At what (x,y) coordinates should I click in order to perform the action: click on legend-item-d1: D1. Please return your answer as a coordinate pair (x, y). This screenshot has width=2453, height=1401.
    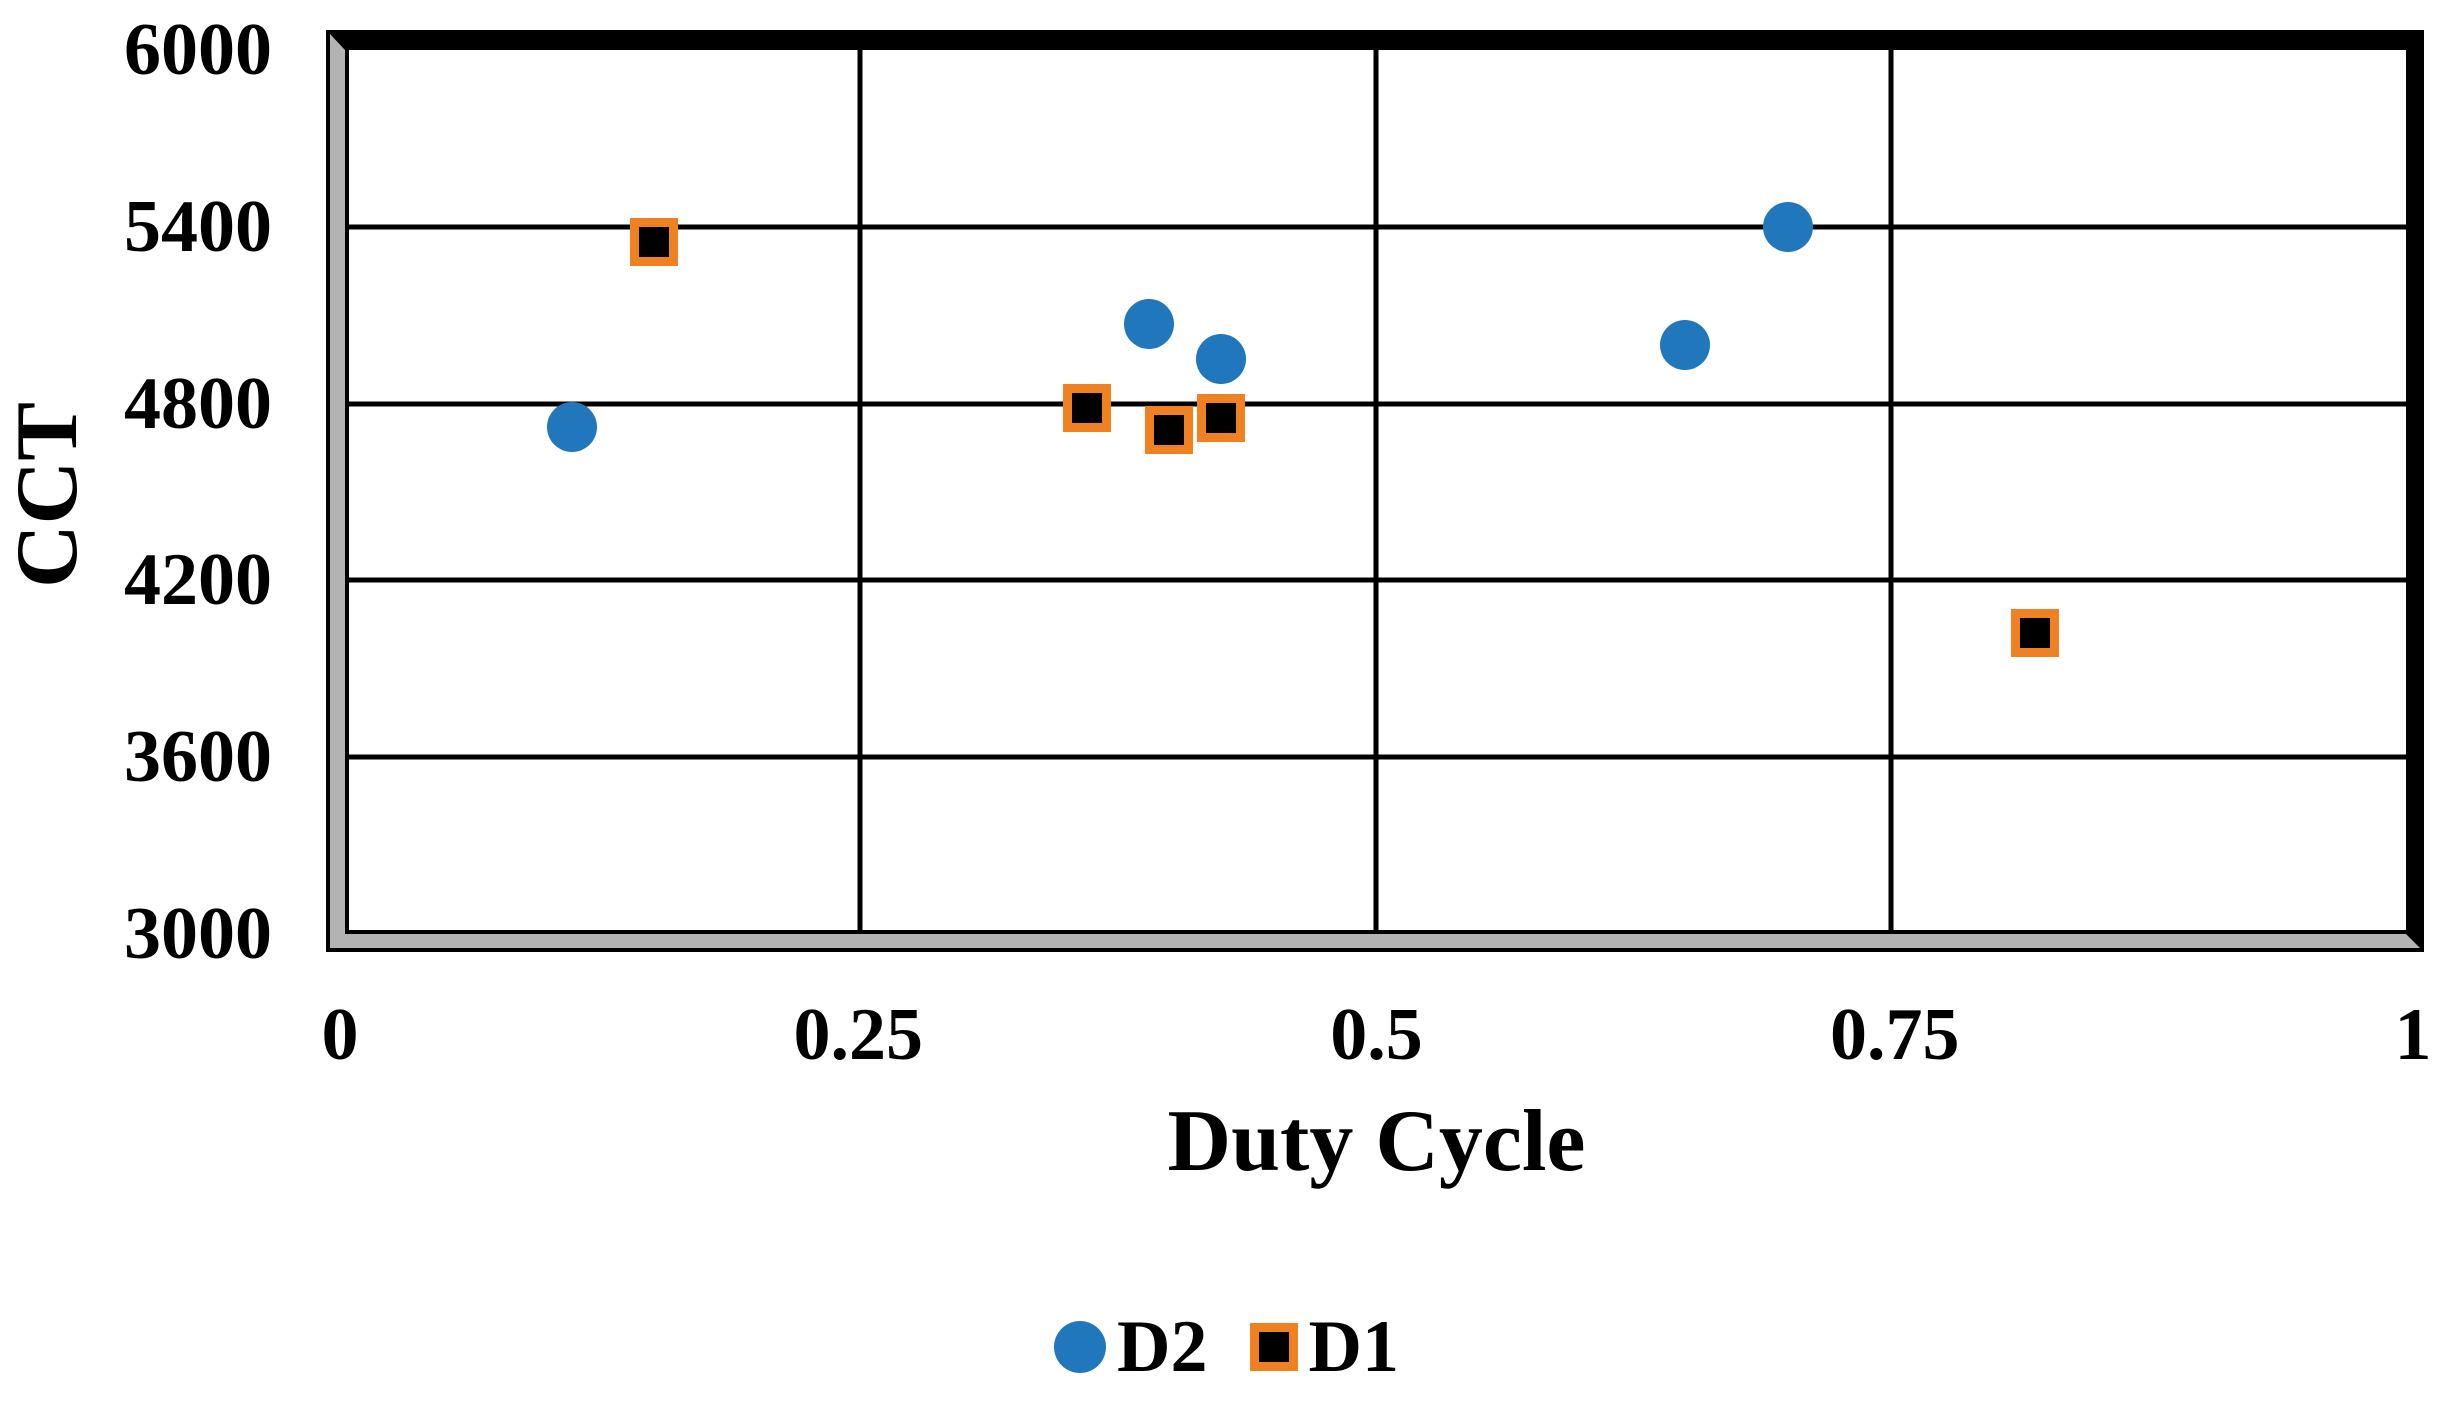
    Looking at the image, I should click on (1324, 1347).